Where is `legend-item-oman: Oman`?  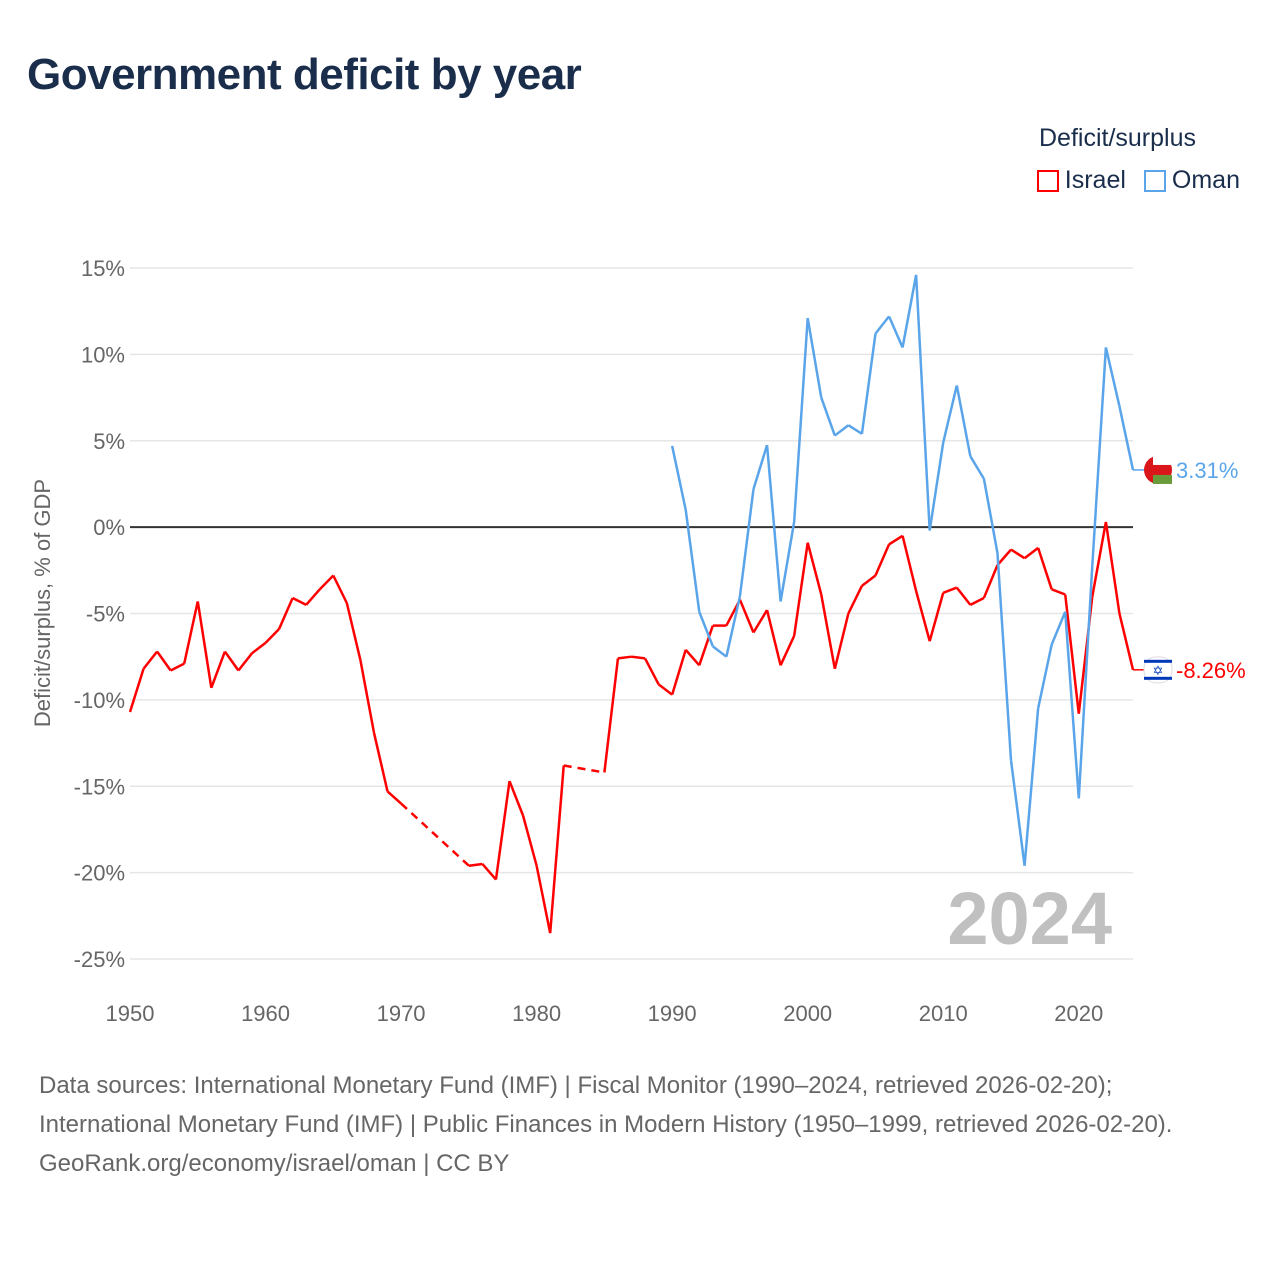
legend-item-oman: Oman is located at coordinates (1191, 180).